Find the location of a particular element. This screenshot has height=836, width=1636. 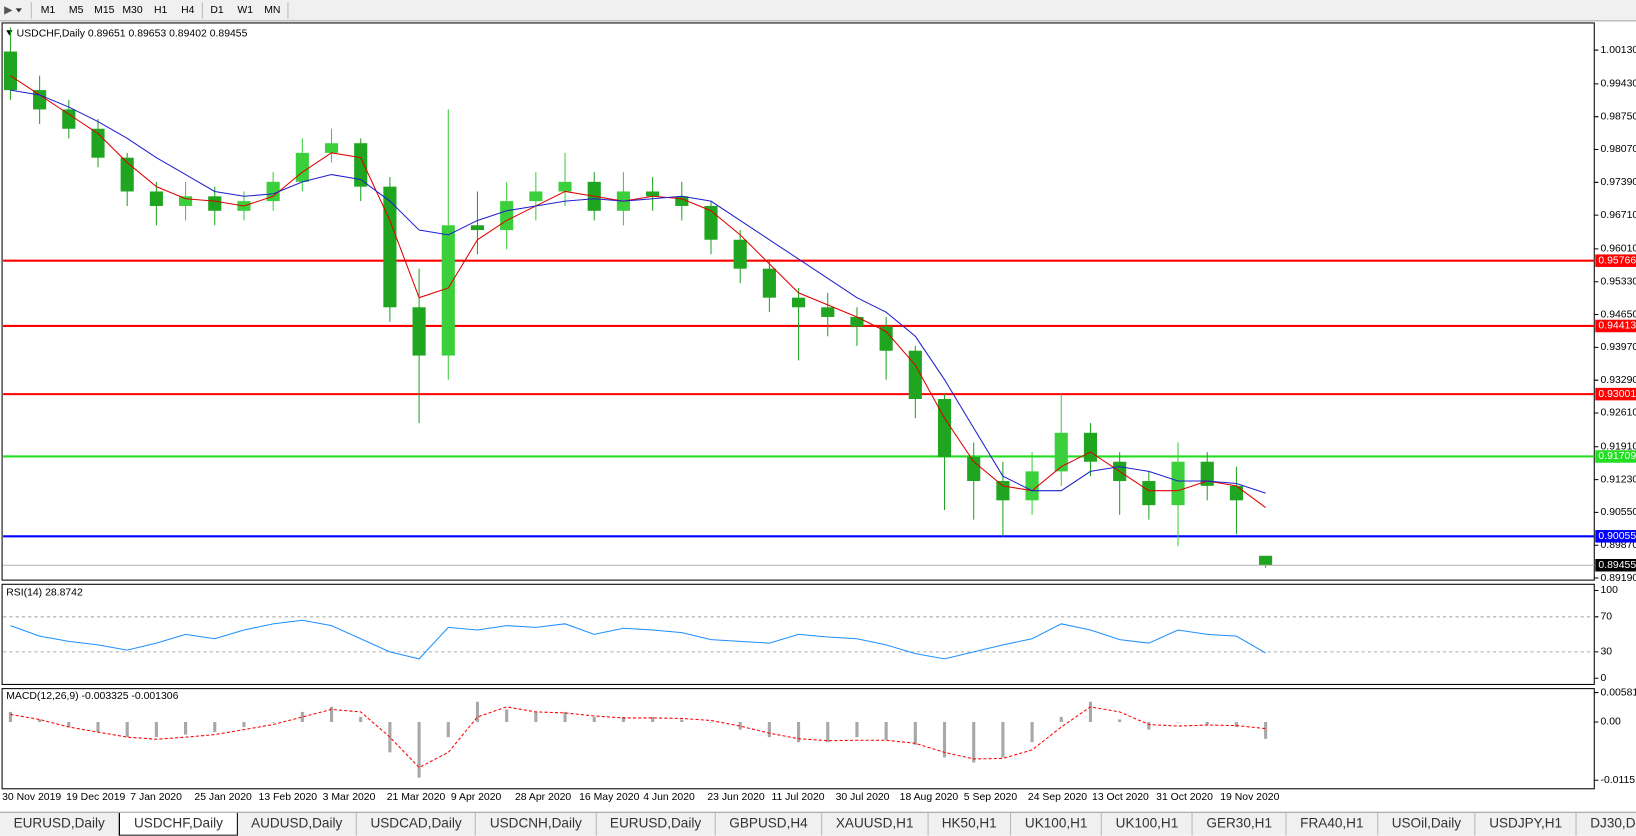

y-tick-label: 0.94650 is located at coordinates (1618, 314).